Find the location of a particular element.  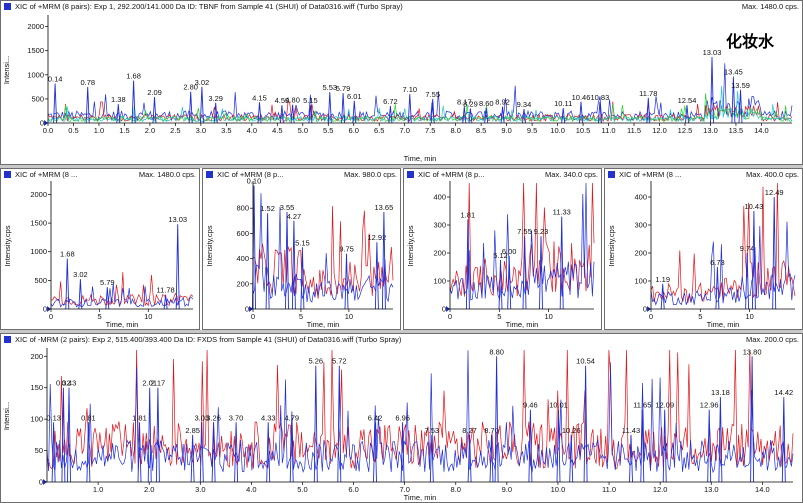

peak-label: 11.78 is located at coordinates (648, 93).